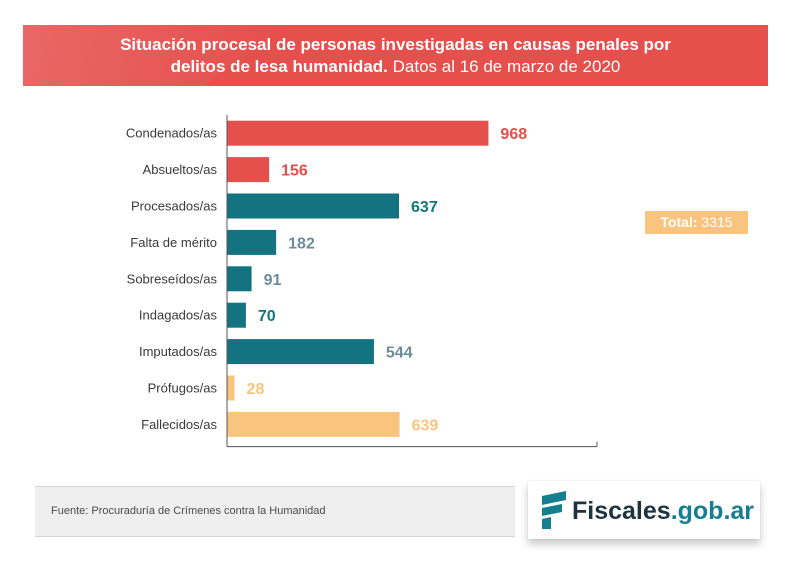 Image resolution: width=790 pixels, height=570 pixels. What do you see at coordinates (173, 242) in the screenshot?
I see `category-label: Falta de mérito` at bounding box center [173, 242].